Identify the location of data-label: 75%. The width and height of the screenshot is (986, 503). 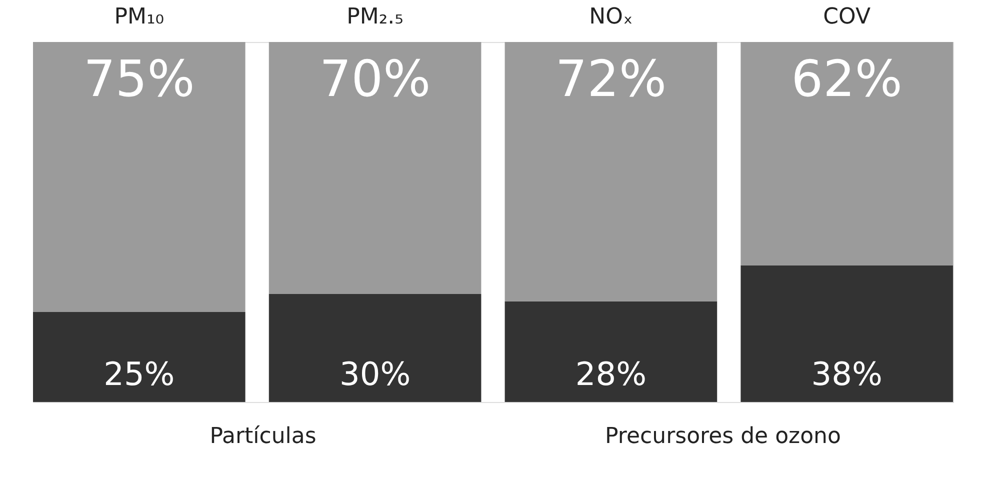
(139, 79).